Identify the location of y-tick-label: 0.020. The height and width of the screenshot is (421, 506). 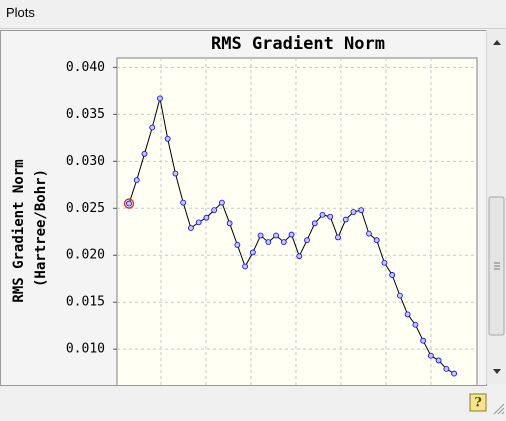
(85, 255).